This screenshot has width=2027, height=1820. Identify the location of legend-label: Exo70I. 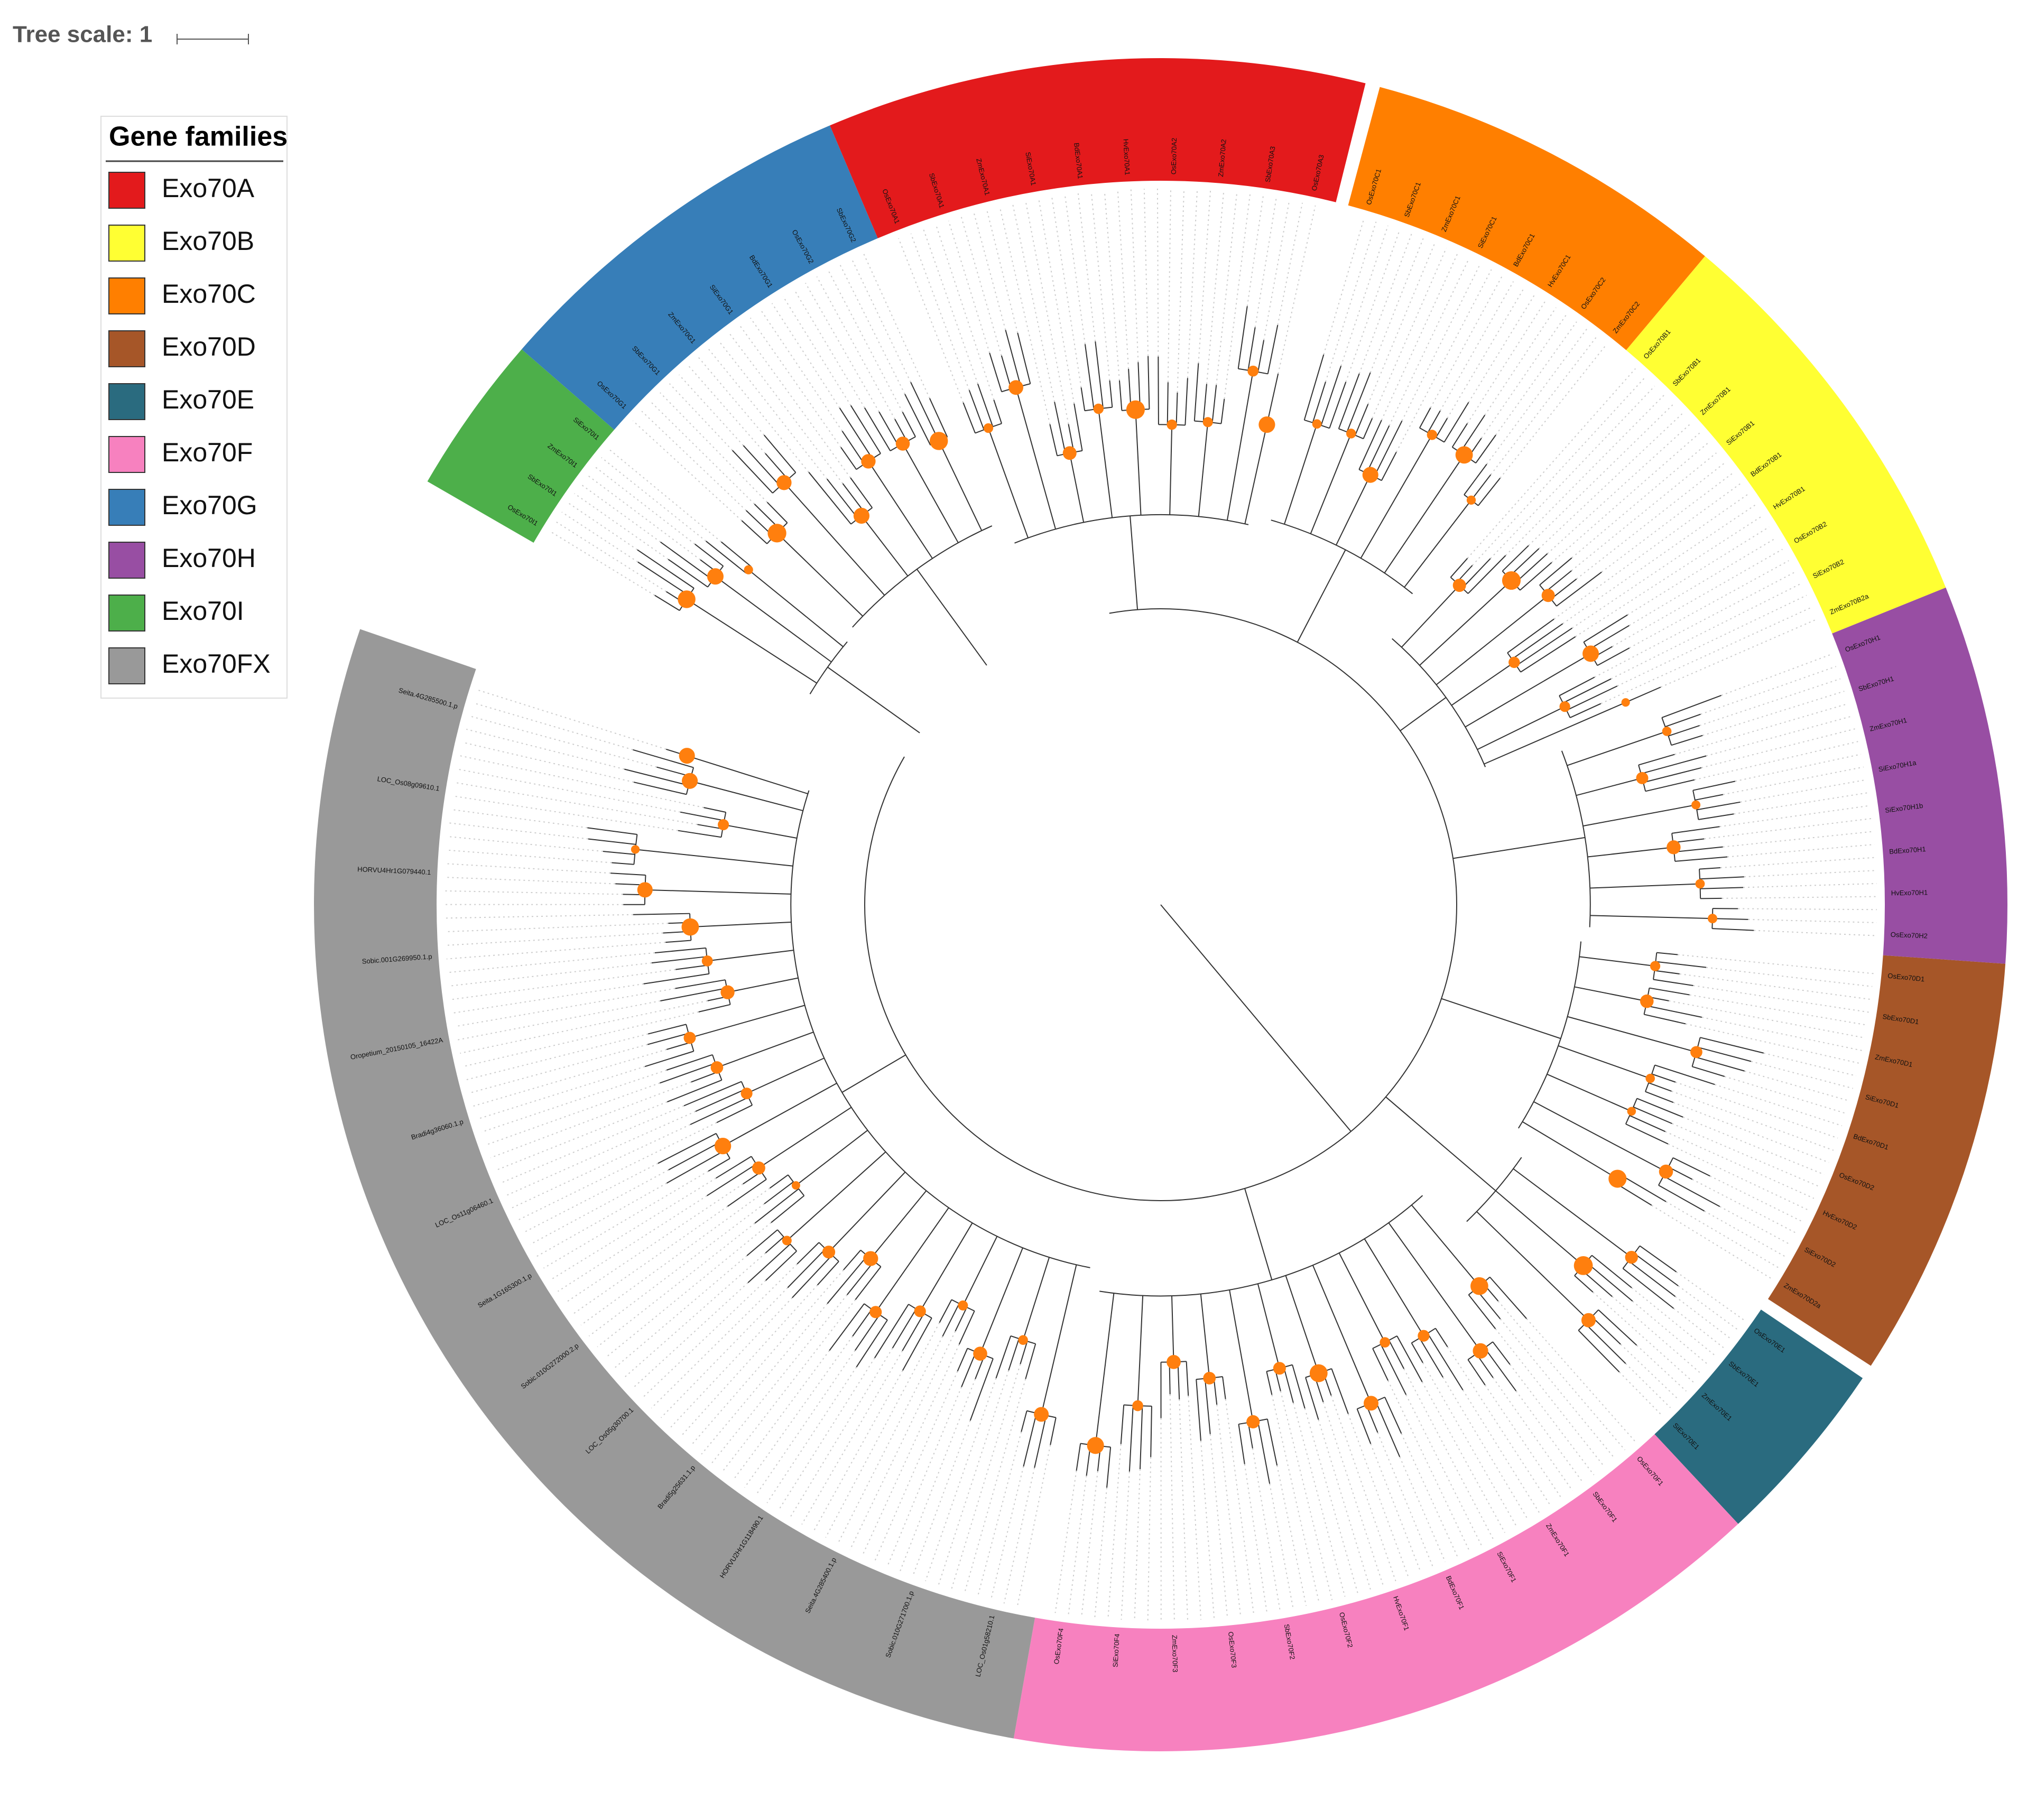
(203, 611).